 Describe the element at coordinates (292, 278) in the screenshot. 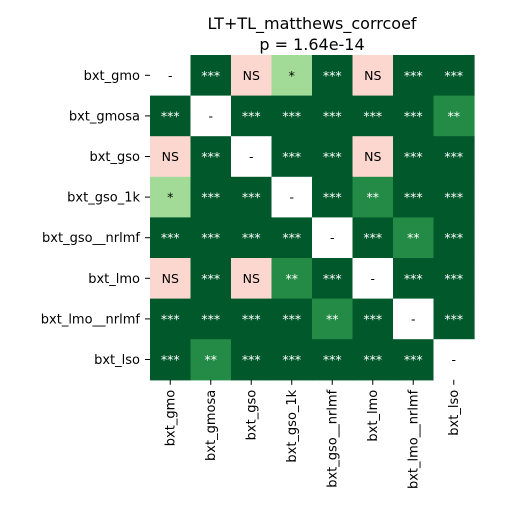

I see `cell-label-r5-c3: **` at that location.